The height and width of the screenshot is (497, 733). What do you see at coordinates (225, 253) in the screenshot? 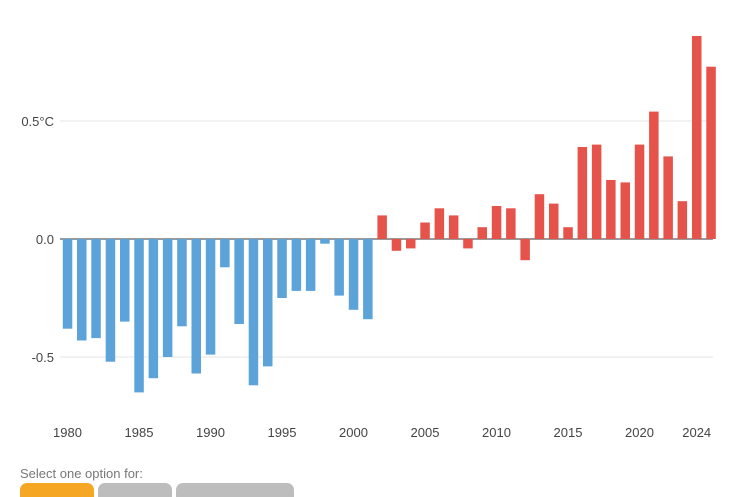
I see `bar-1991` at bounding box center [225, 253].